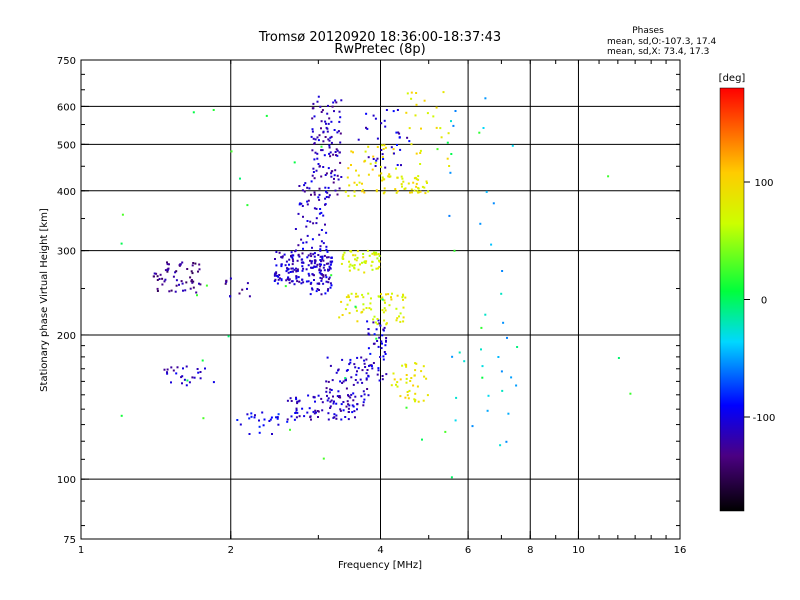 This screenshot has width=800, height=600. Describe the element at coordinates (732, 299) in the screenshot. I see `colorbar` at that location.